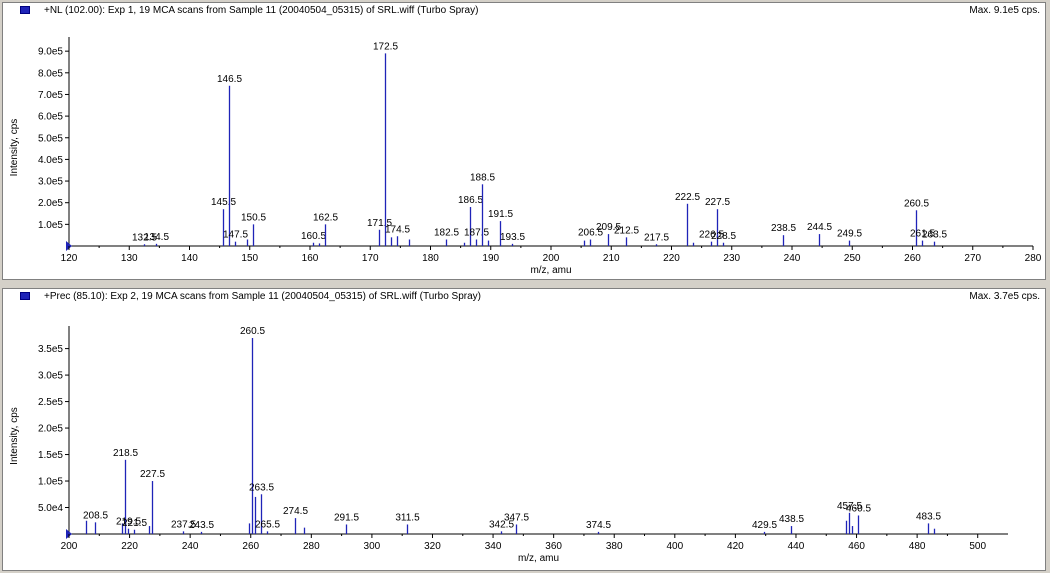  I want to click on peak-label: 174.5, so click(397, 229).